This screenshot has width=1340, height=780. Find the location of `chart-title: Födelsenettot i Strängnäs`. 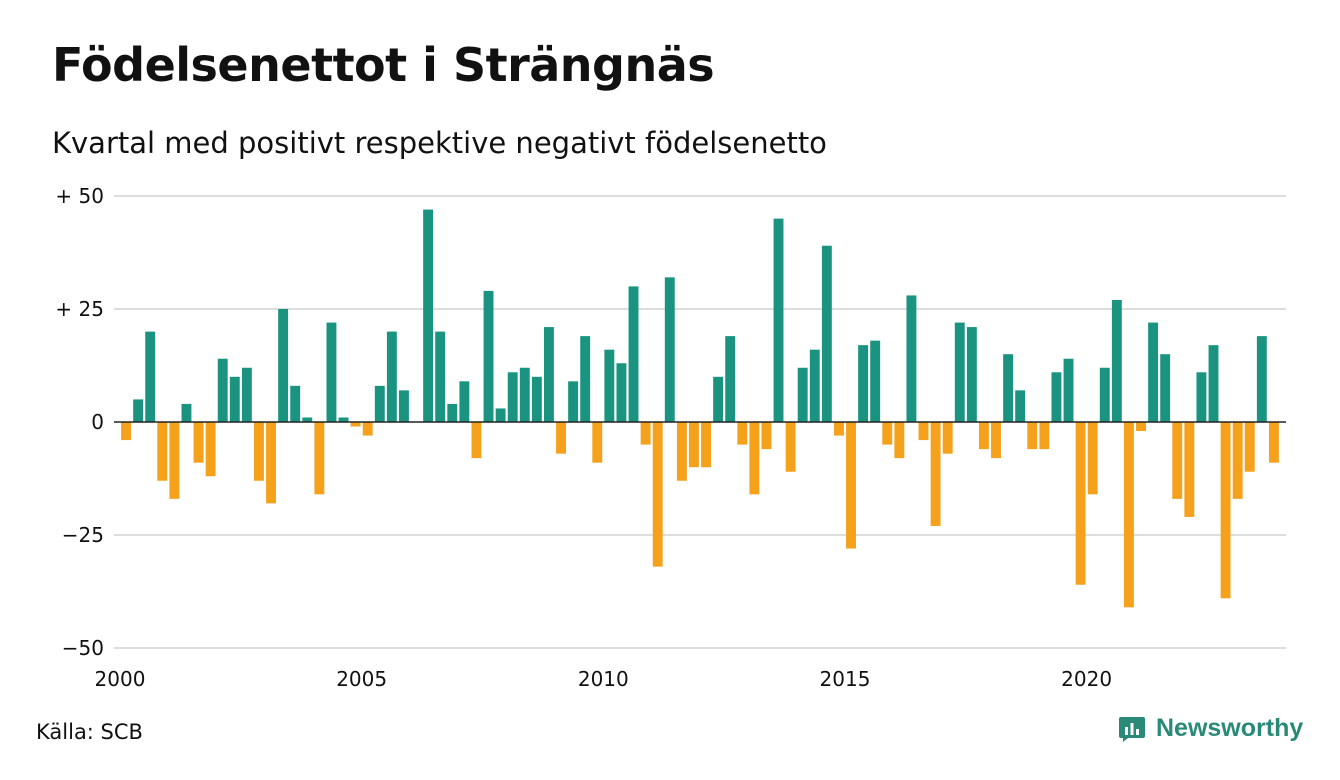

chart-title: Födelsenettot i Strängnäs is located at coordinates (383, 65).